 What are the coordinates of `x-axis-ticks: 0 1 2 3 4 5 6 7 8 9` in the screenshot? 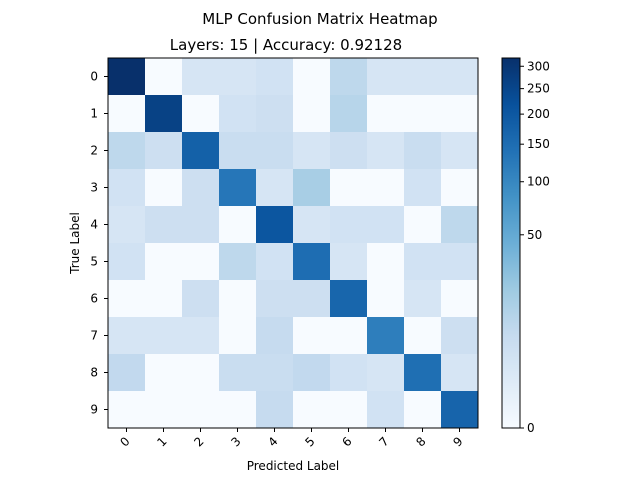 It's located at (291, 439).